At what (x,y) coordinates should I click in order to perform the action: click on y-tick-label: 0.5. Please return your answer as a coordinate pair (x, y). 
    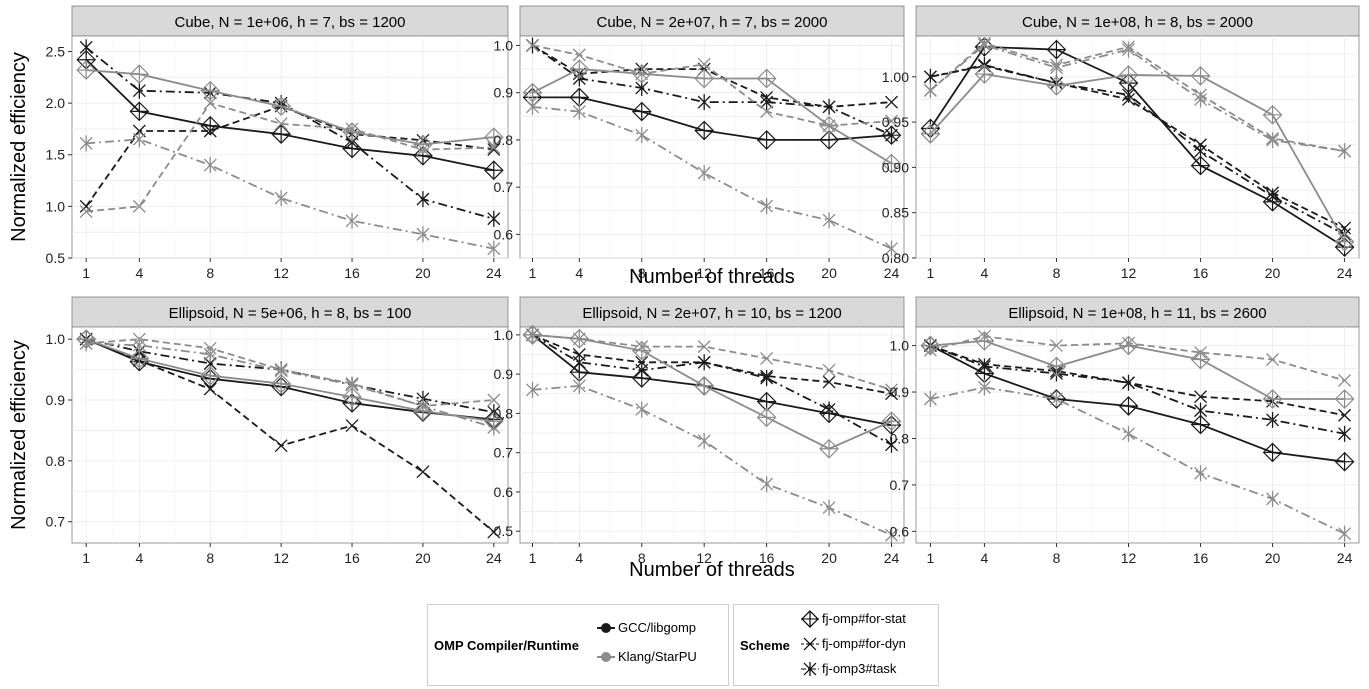
    Looking at the image, I should click on (504, 531).